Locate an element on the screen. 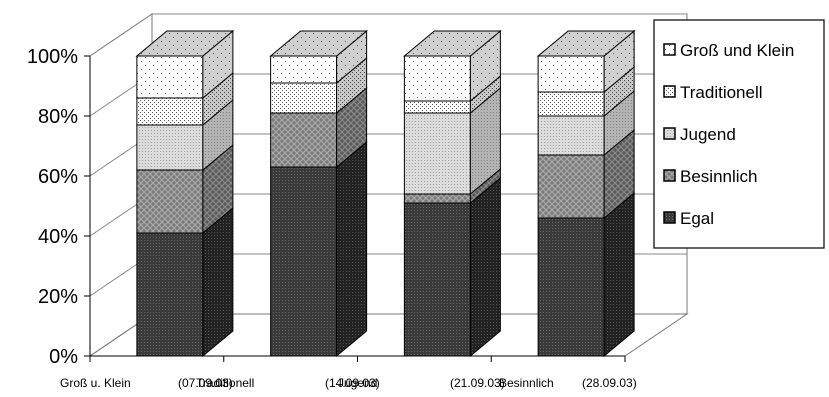 This screenshot has width=829, height=397. legend-item-besinnlich: Besinnlich is located at coordinates (710, 176).